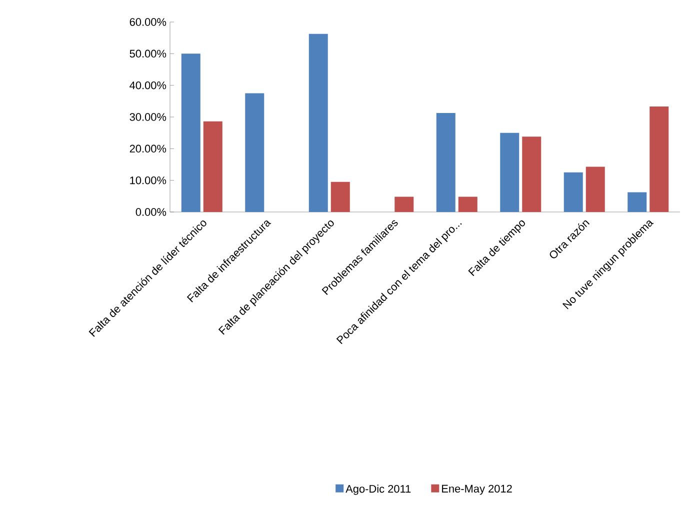 The image size is (681, 512). What do you see at coordinates (148, 85) in the screenshot?
I see `y-tick-label: 40.00%` at bounding box center [148, 85].